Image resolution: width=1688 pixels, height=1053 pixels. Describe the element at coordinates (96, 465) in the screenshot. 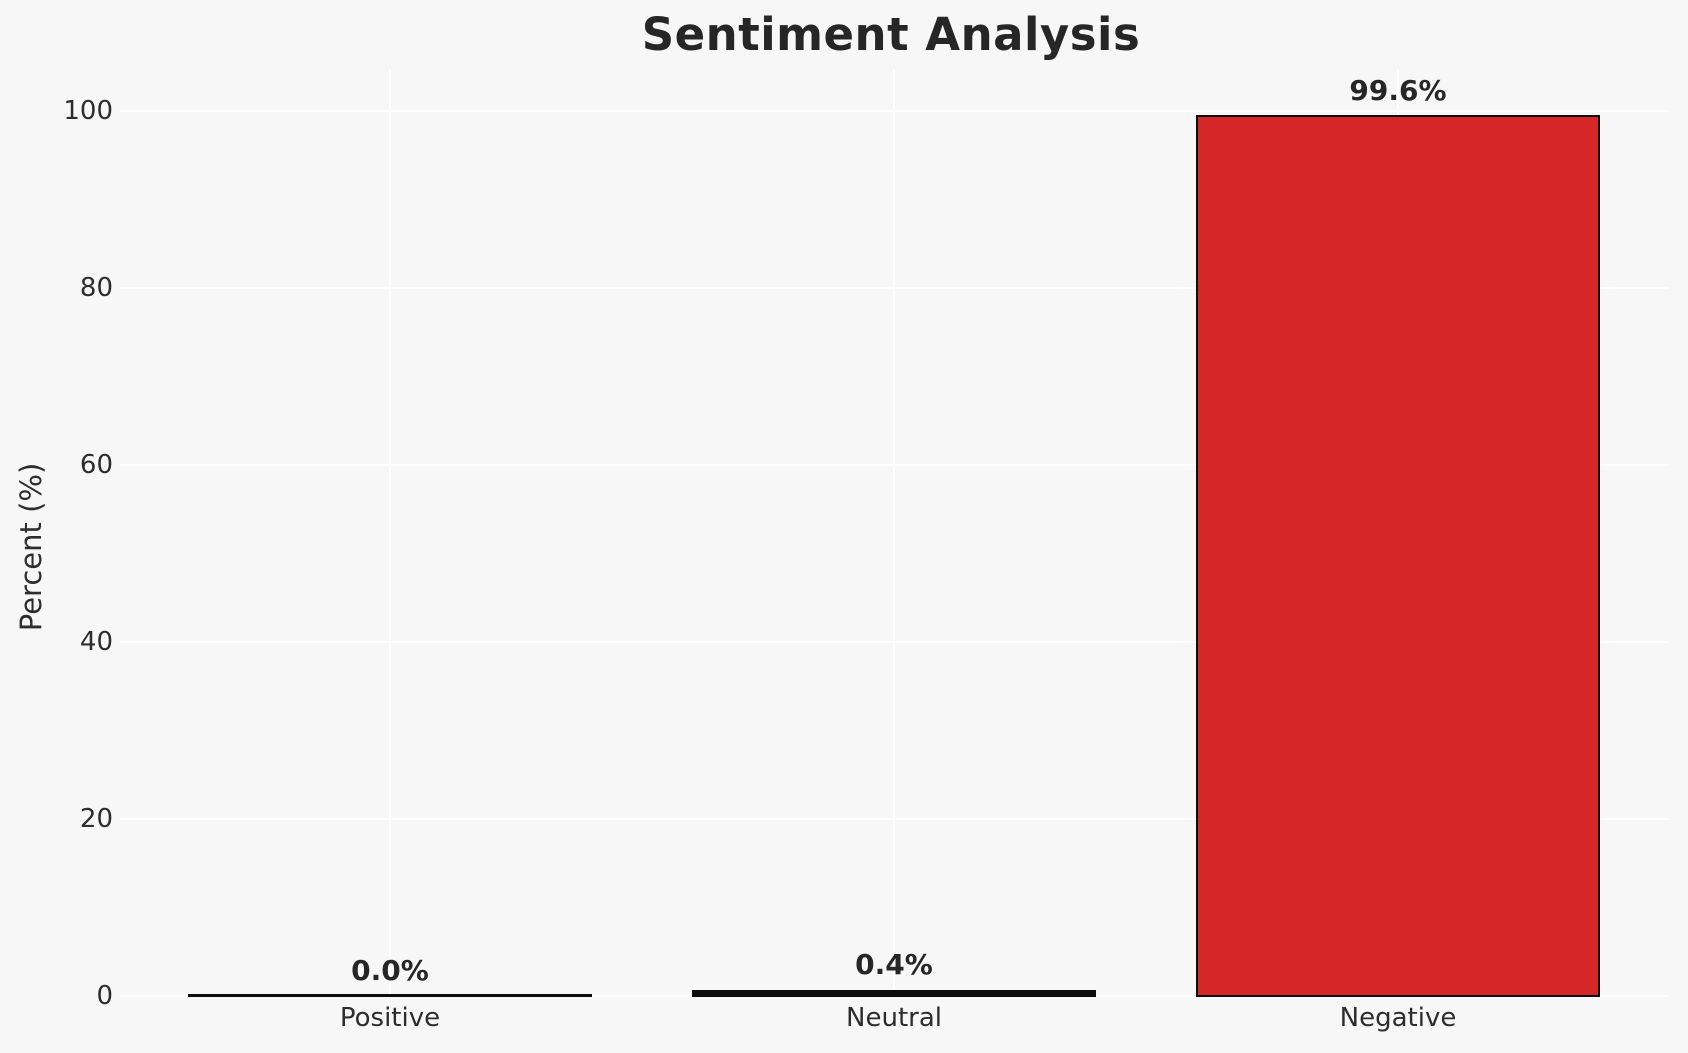

I see `y-tick-label-60: 60` at that location.